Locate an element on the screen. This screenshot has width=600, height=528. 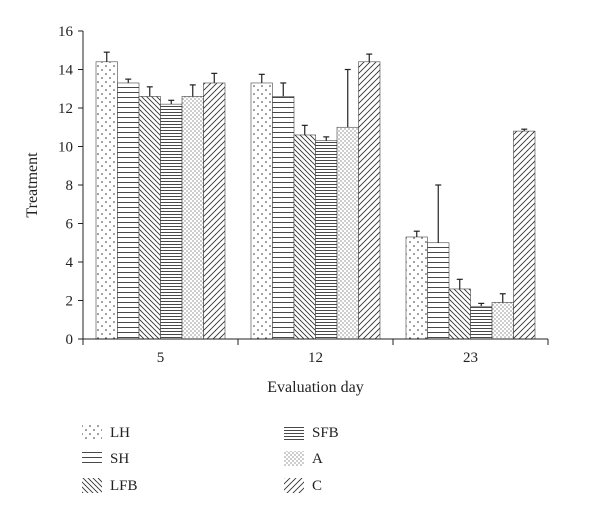
y-tick-label: 4 is located at coordinates (70, 263).